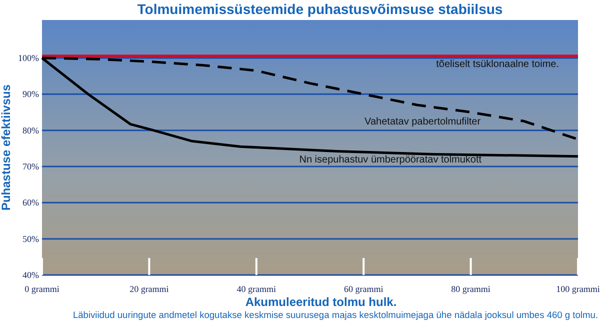 This screenshot has width=600, height=323. What do you see at coordinates (498, 64) in the screenshot?
I see `series-label: tõeliselt tsüklonaalne toime.` at bounding box center [498, 64].